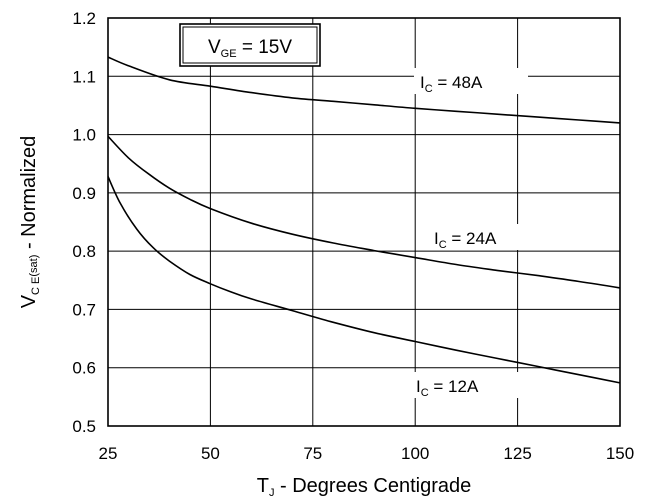 The height and width of the screenshot is (501, 652). Describe the element at coordinates (517, 453) in the screenshot. I see `x-tick-label: 125` at that location.